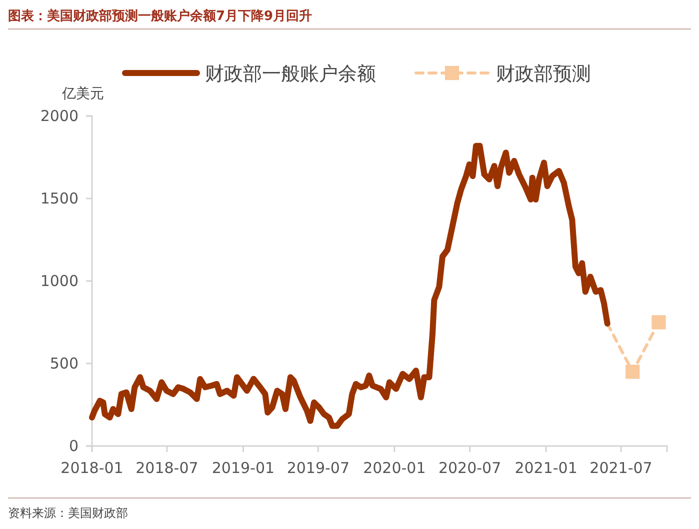  What do you see at coordinates (160, 16) in the screenshot?
I see `chart-title: 图表：美国财政部预测一般账户余额7月下降9月回升` at bounding box center [160, 16].